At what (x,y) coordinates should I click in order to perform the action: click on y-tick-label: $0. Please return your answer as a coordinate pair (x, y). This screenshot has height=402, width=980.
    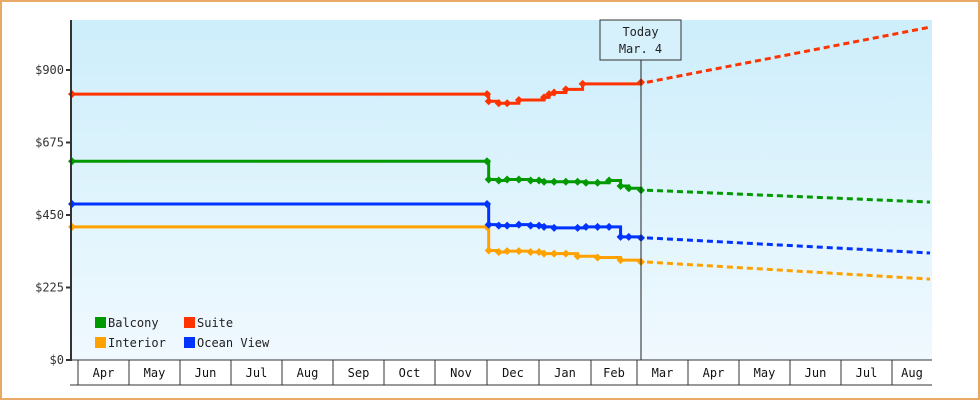
    Looking at the image, I should click on (57, 360).